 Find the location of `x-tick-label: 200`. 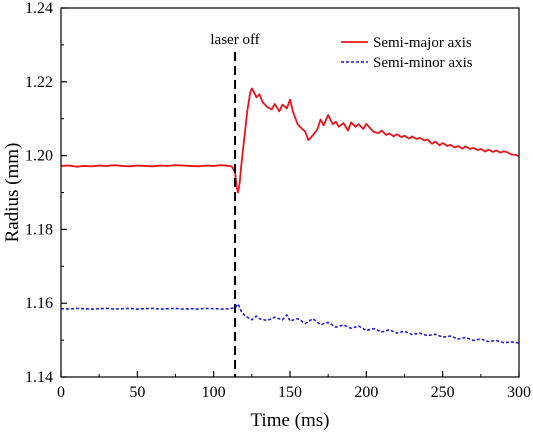

x-tick-label: 200 is located at coordinates (366, 392).